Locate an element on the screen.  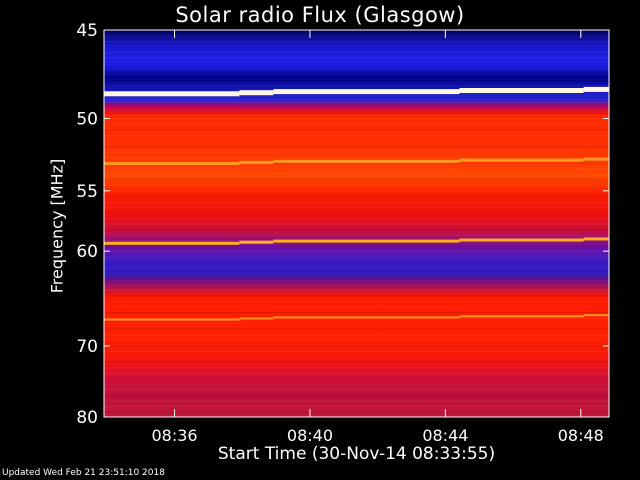
x-tick-label: 08:44 is located at coordinates (445, 435).